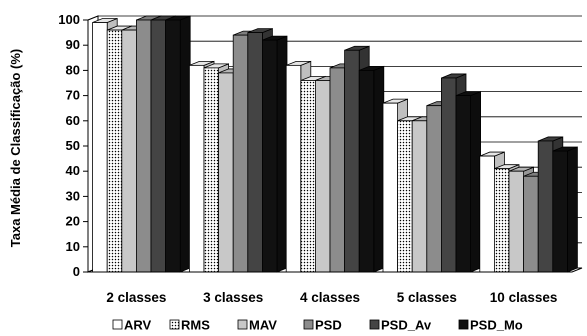 The image size is (587, 336). I want to click on bar-psd-mo-2-classes, so click(178, 144).